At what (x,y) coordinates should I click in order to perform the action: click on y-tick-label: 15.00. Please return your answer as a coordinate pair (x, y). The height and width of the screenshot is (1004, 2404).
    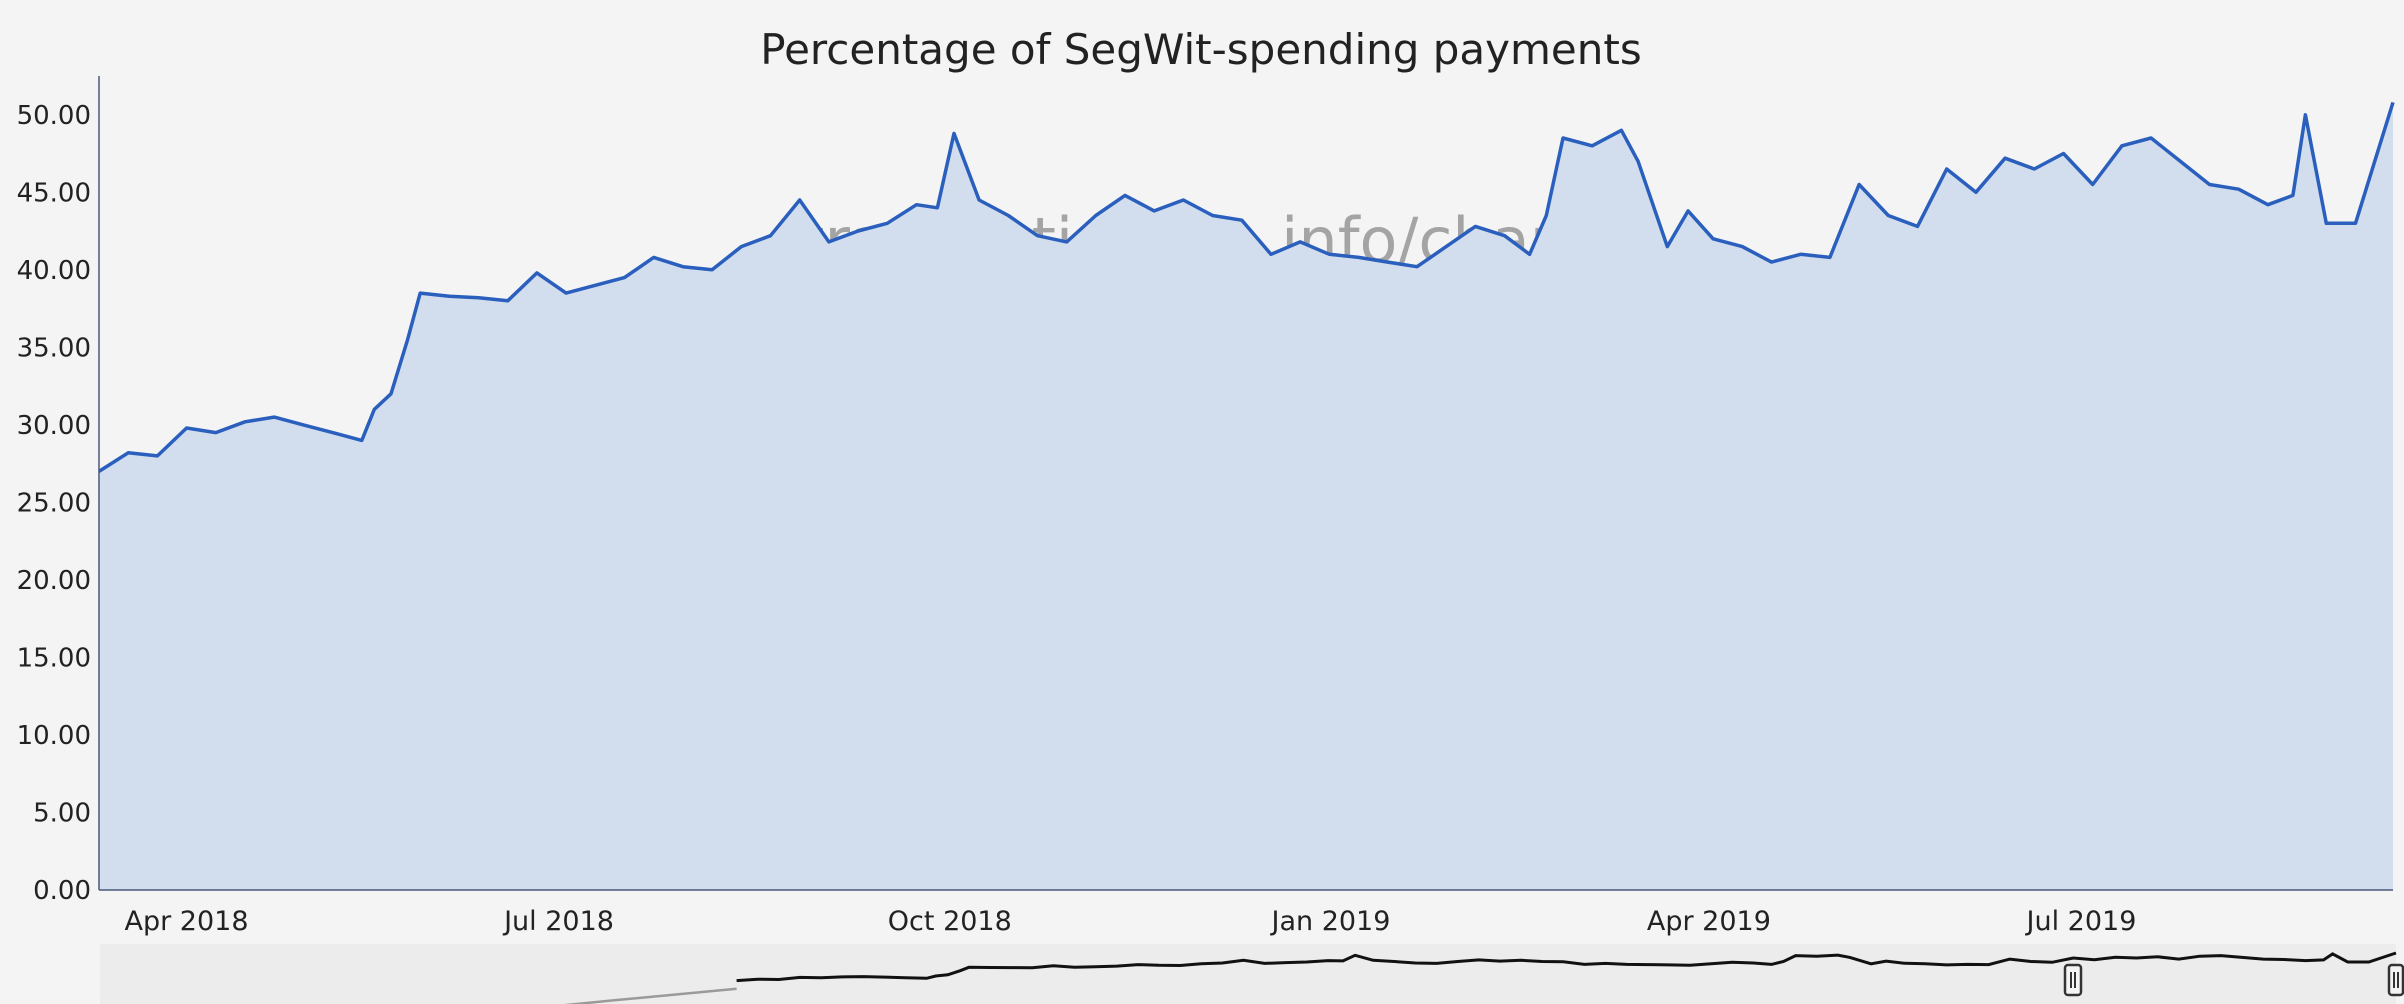
    Looking at the image, I should click on (54, 658).